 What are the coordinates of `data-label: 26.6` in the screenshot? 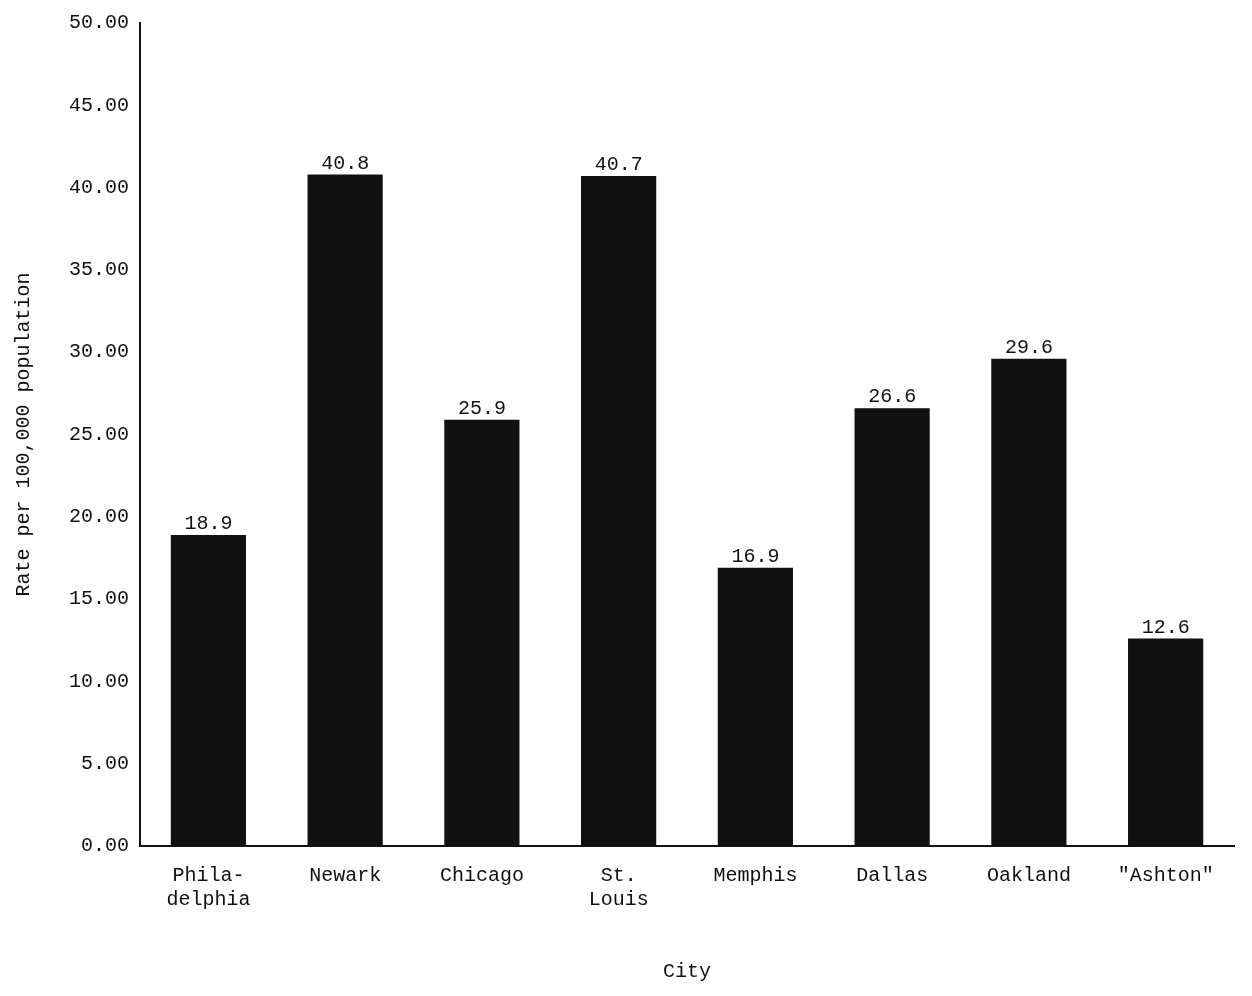 It's located at (892, 397).